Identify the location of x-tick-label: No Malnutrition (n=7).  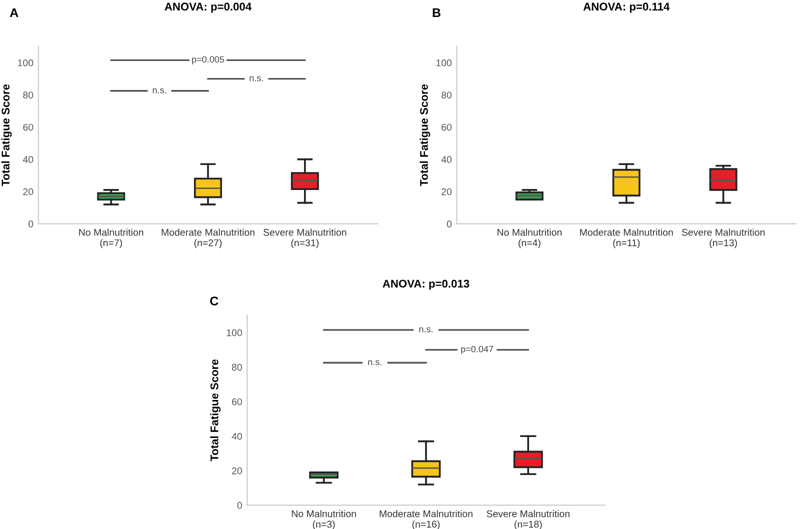
(111, 238).